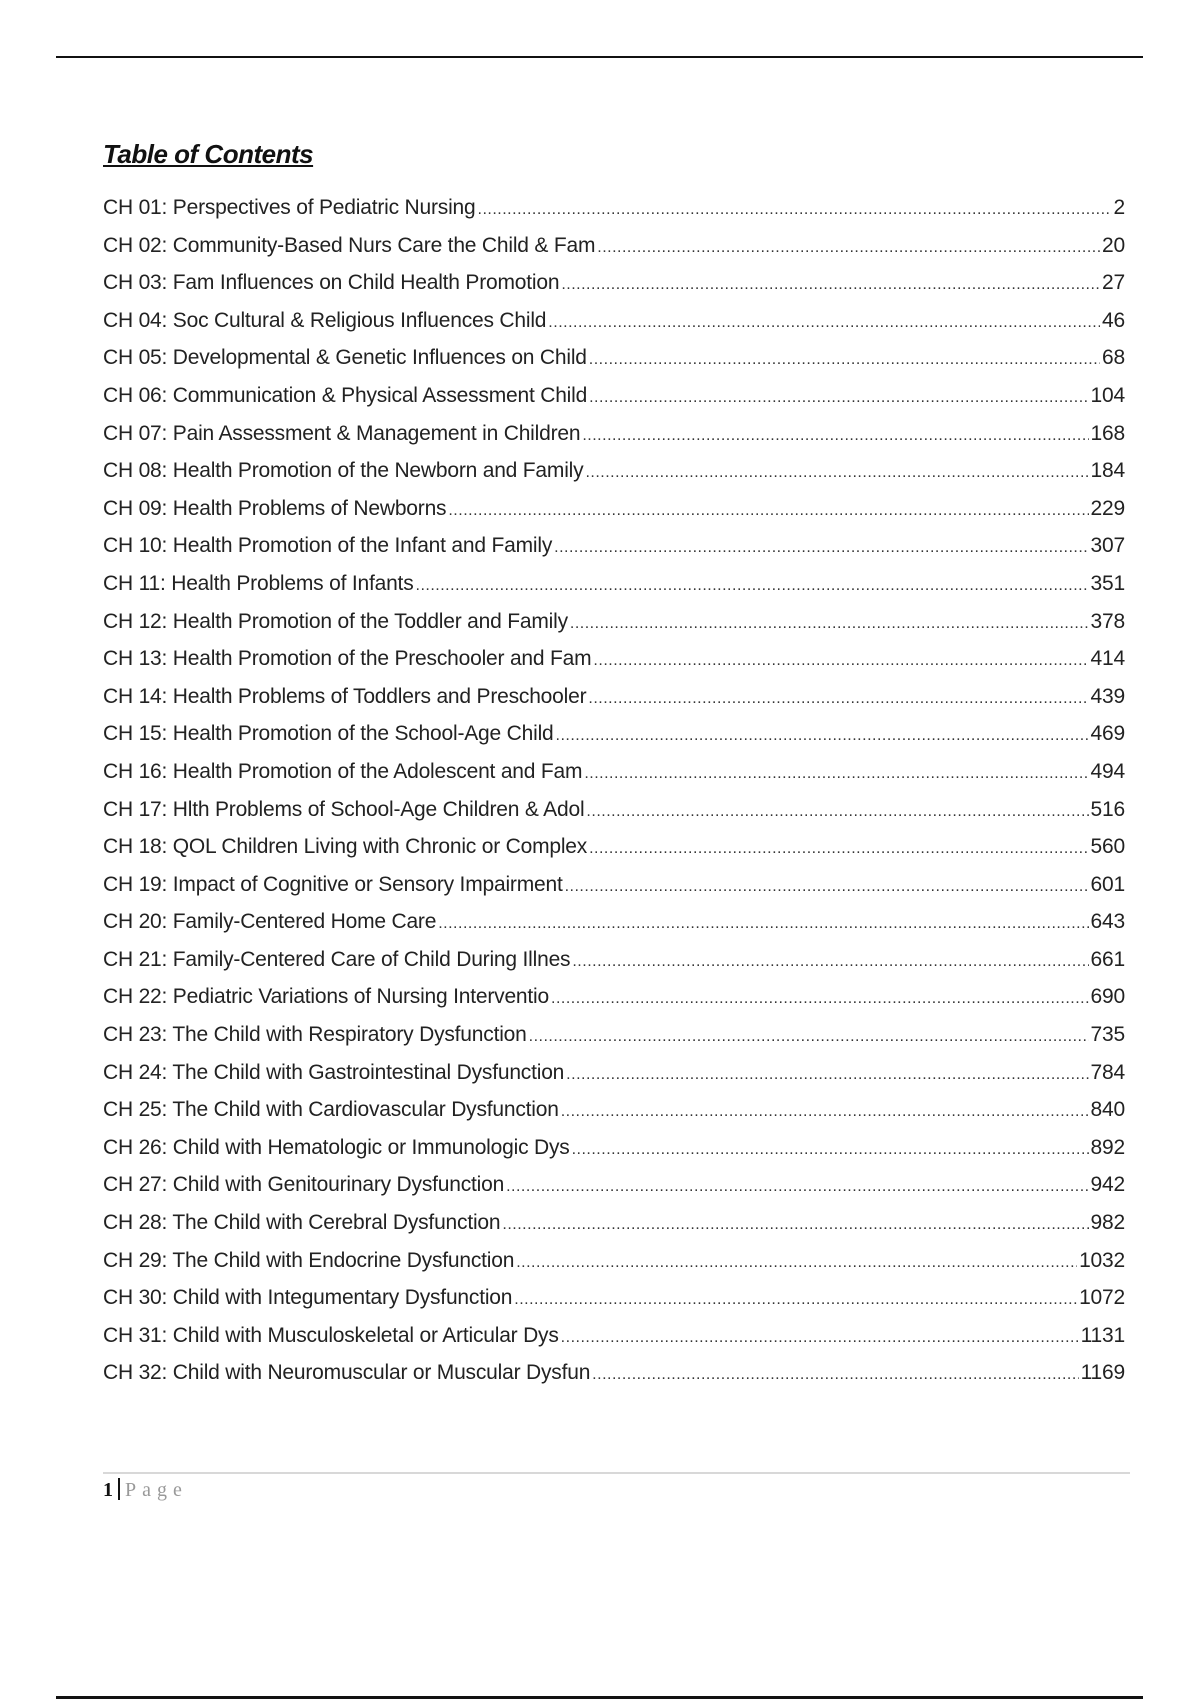 The height and width of the screenshot is (1700, 1200). Describe the element at coordinates (270, 922) in the screenshot. I see `toc-entry-label: CH 20: Family-Centered Home Care` at that location.